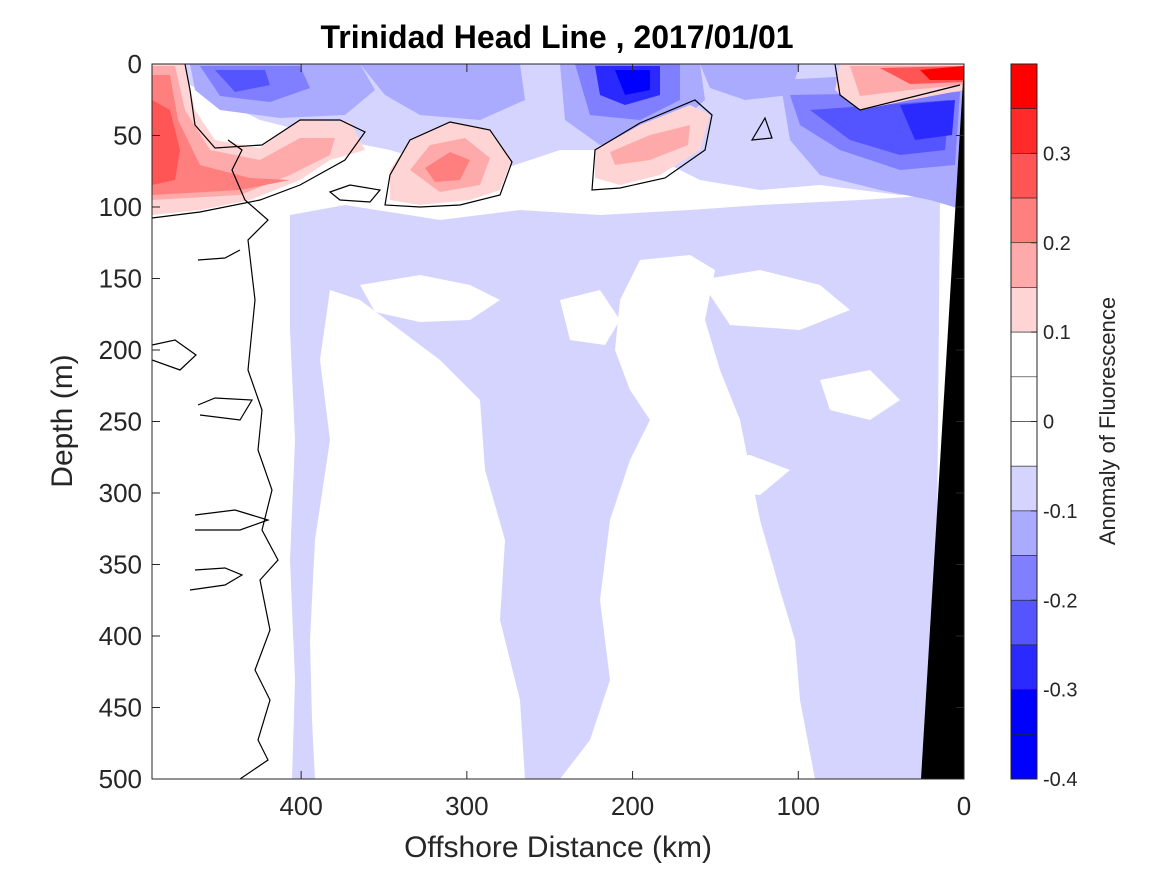  Describe the element at coordinates (1054, 467) in the screenshot. I see `colorbar-ticks: 0.3 0.2 0.1 0 -0.1 -0.2 -0.3 -0.4` at that location.